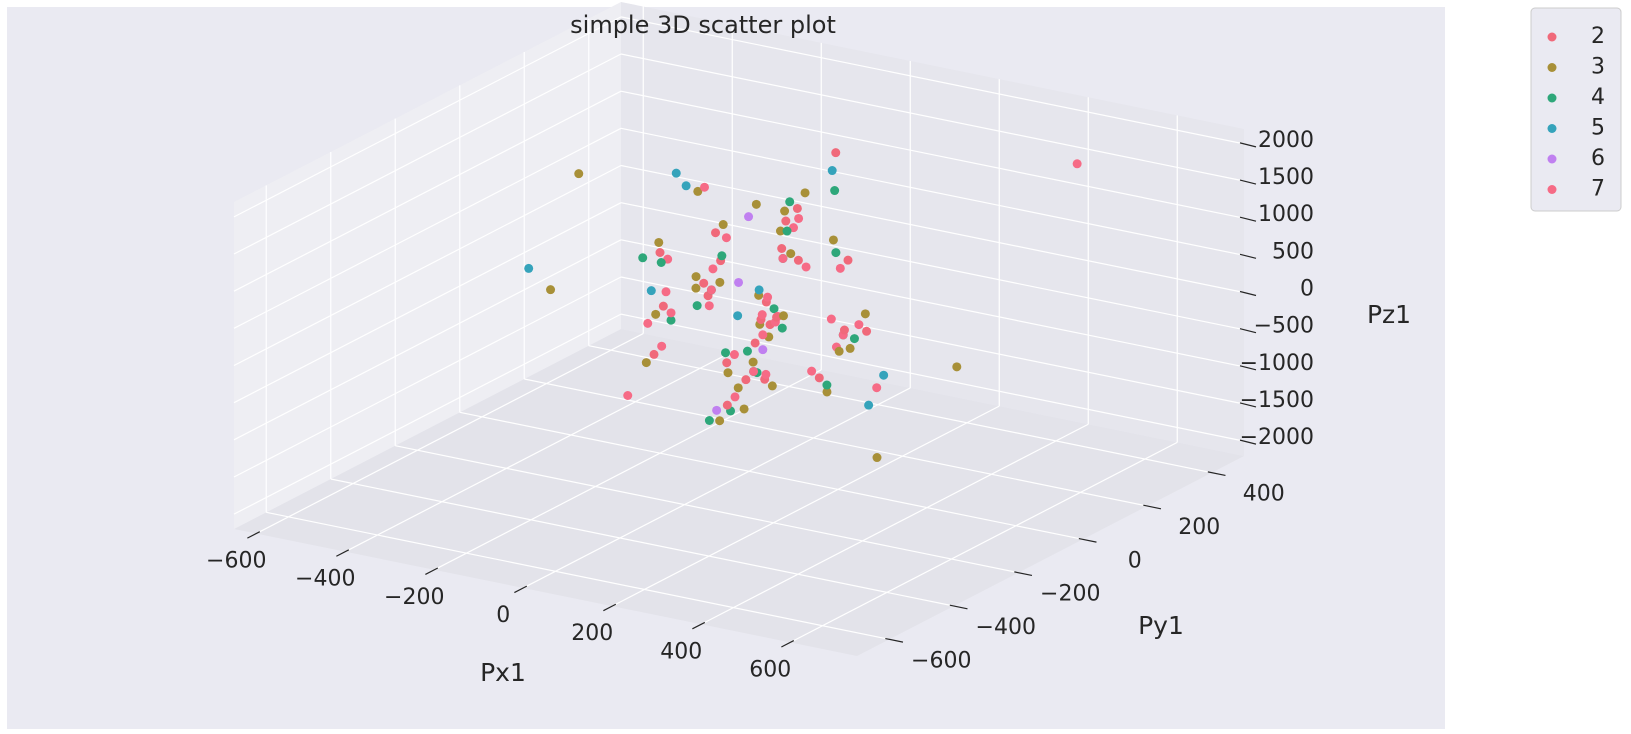 Image resolution: width=1631 pixels, height=734 pixels. I want to click on z-tick-label: −1000, so click(1277, 363).